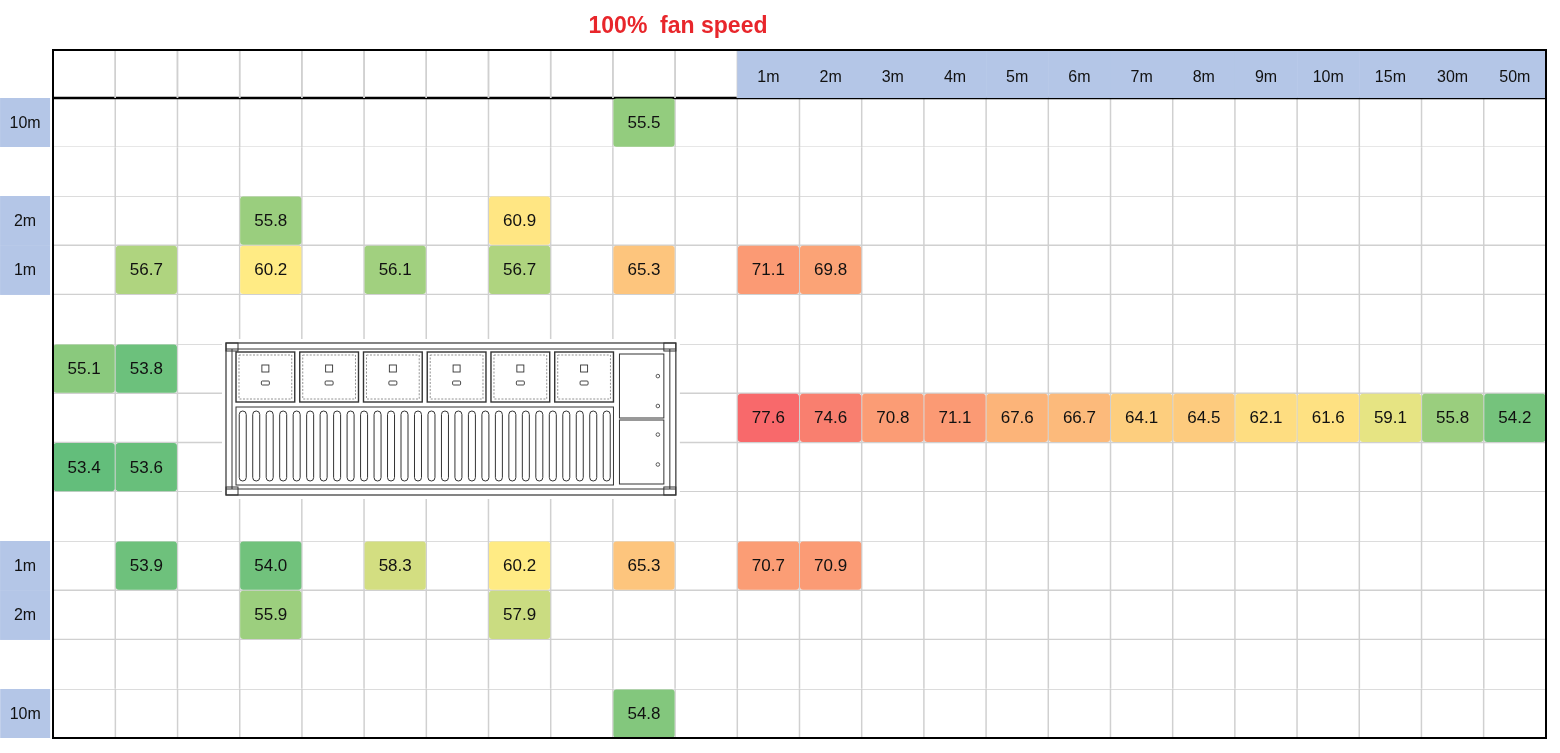 This screenshot has height=753, width=1560. What do you see at coordinates (520, 221) in the screenshot?
I see `data-label: 60.9` at bounding box center [520, 221].